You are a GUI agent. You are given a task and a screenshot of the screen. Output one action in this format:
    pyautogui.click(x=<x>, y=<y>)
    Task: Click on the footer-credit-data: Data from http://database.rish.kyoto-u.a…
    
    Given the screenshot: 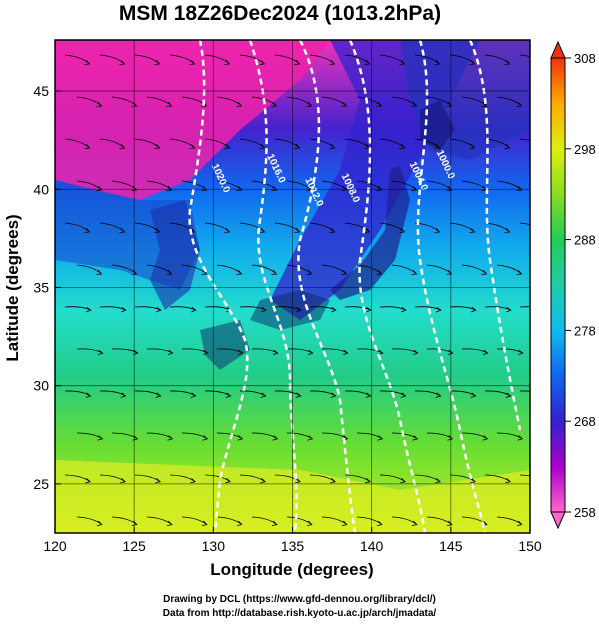 What is the action you would take?
    pyautogui.click(x=299, y=613)
    